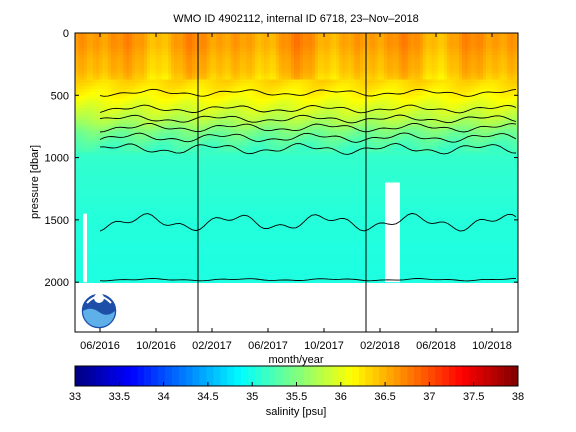 This screenshot has width=576, height=432. I want to click on x-tick-label: 10/2017, so click(324, 346).